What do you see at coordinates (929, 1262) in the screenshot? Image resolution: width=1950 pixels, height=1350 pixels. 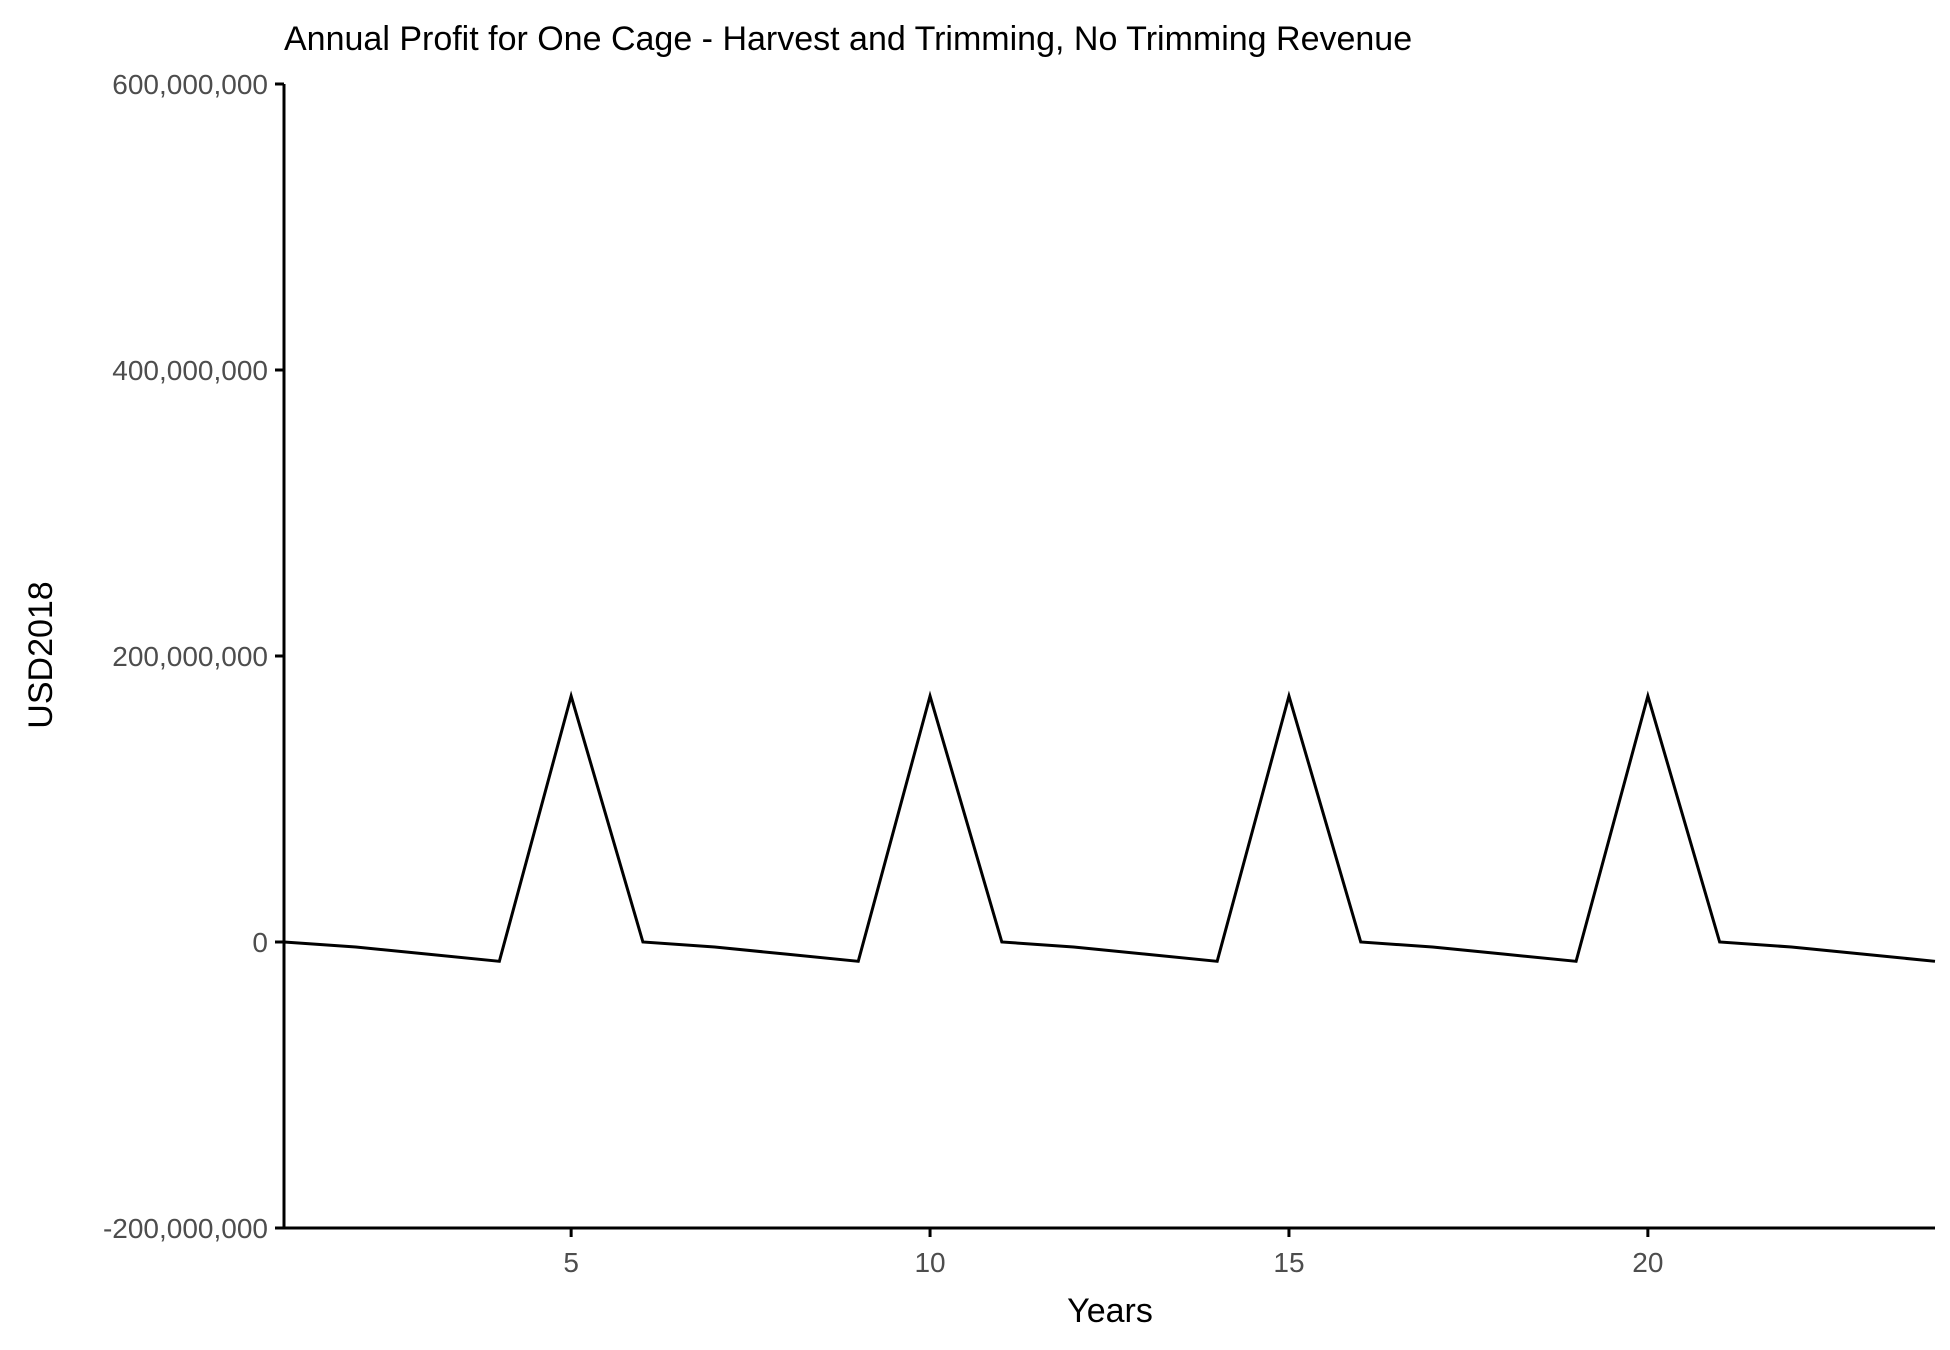 I see `x-tick-label: 10` at bounding box center [929, 1262].